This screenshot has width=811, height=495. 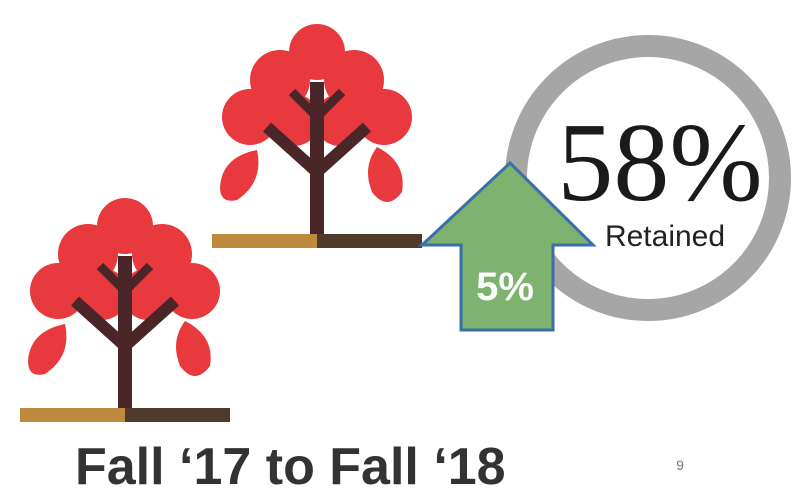 I want to click on headline: 58%, so click(x=659, y=163).